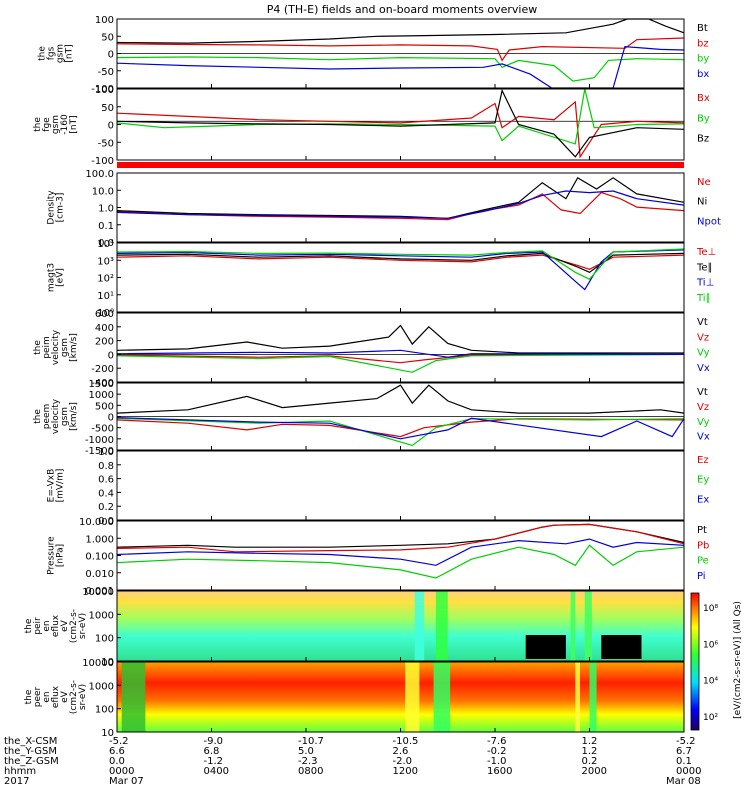  I want to click on series-line-by, so click(400, 69).